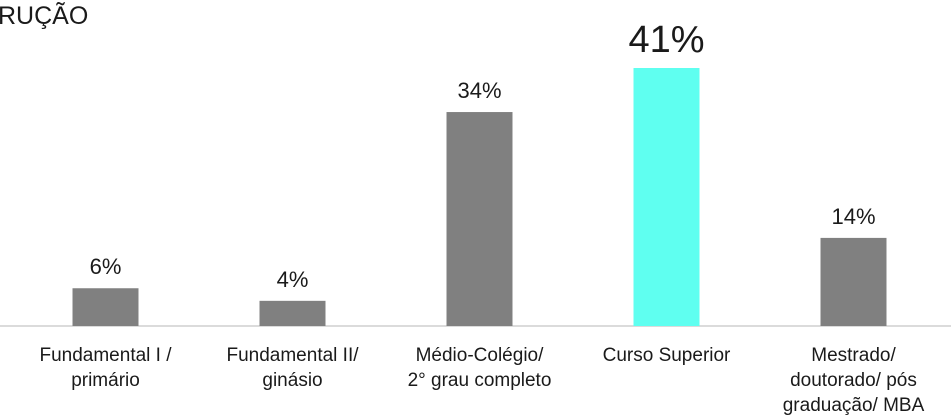  What do you see at coordinates (105, 355) in the screenshot?
I see `x-tick-label: Fundamental I /` at bounding box center [105, 355].